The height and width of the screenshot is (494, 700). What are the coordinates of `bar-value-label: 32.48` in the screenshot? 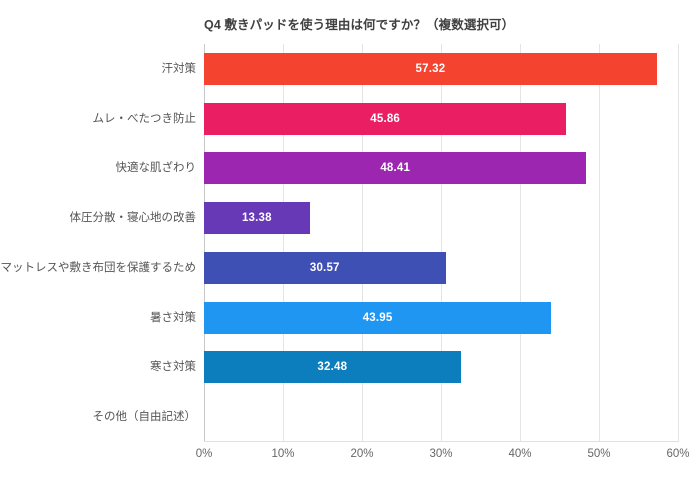 It's located at (332, 367).